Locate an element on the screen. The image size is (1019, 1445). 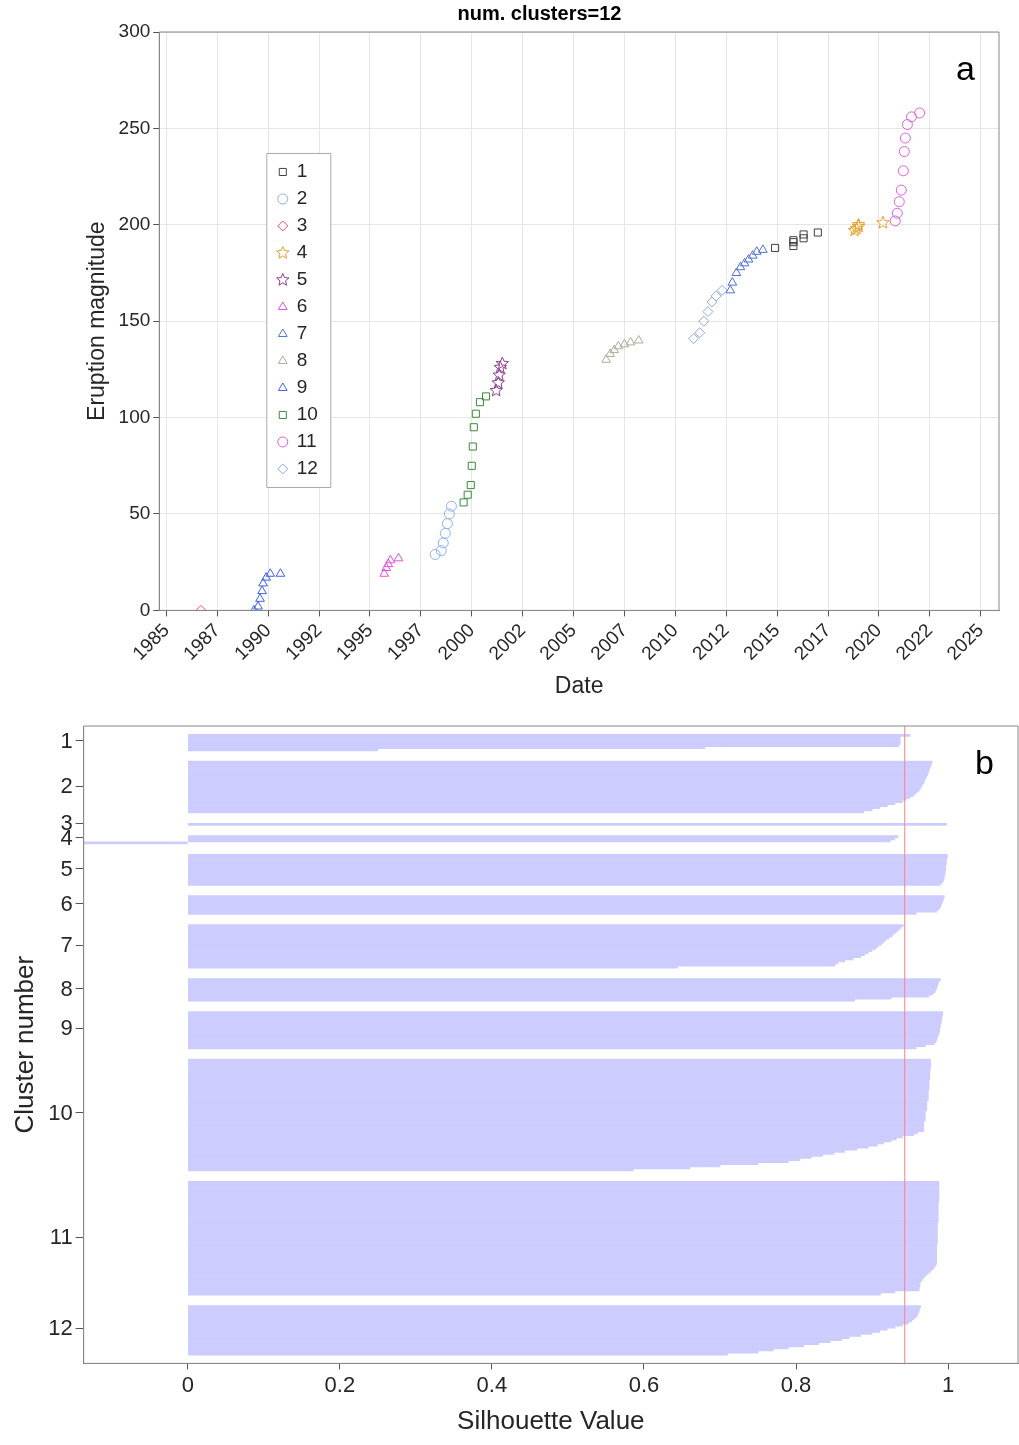
legend-label: 10 is located at coordinates (307, 414).